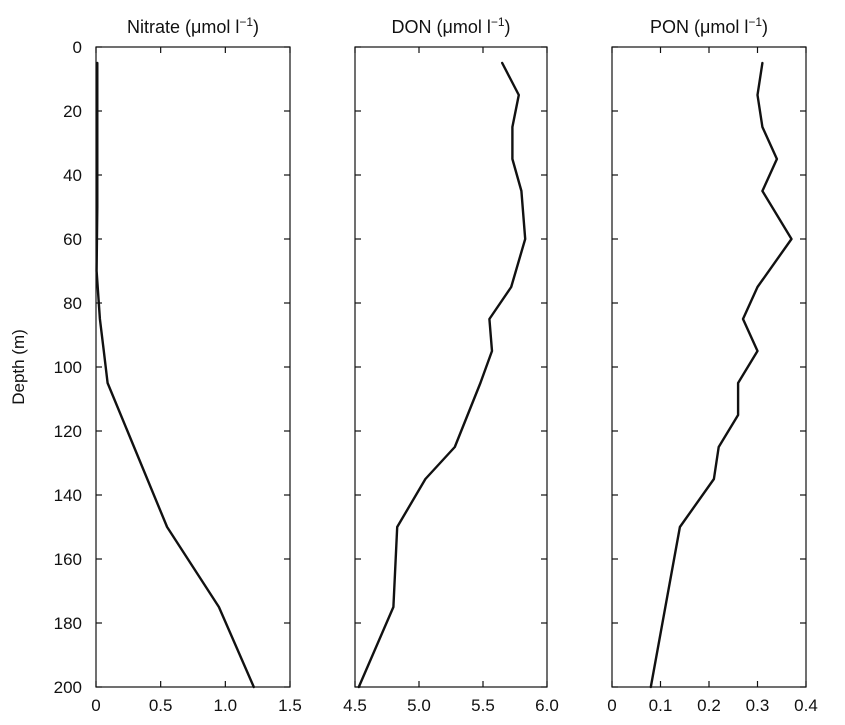 This screenshot has width=845, height=725. What do you see at coordinates (765, 27) in the screenshot?
I see `panel-3-title-close: )` at bounding box center [765, 27].